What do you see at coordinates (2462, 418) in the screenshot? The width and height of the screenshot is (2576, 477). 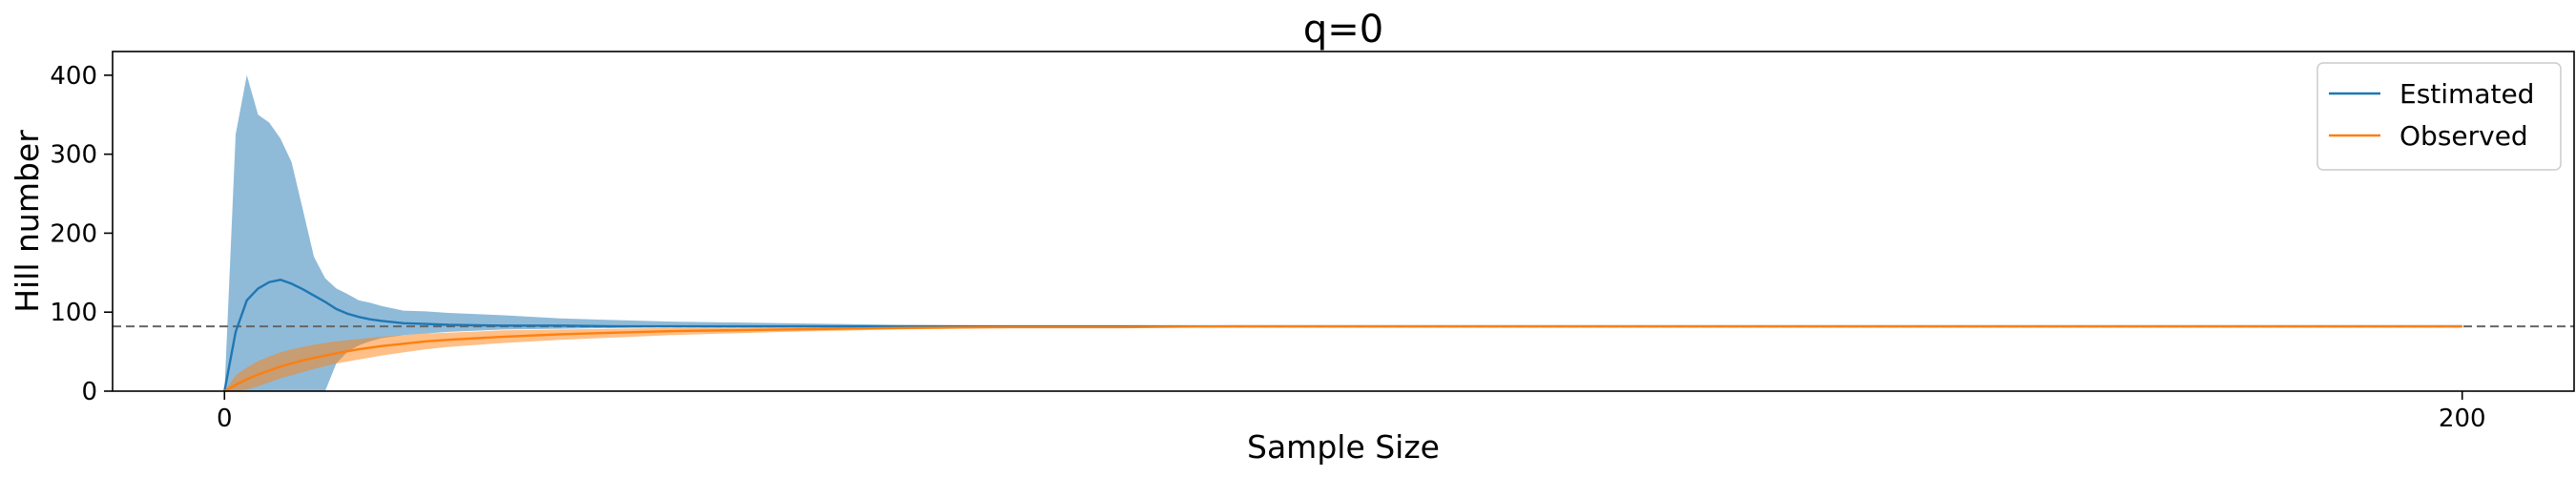 I see `x-tick-label: 200` at bounding box center [2462, 418].